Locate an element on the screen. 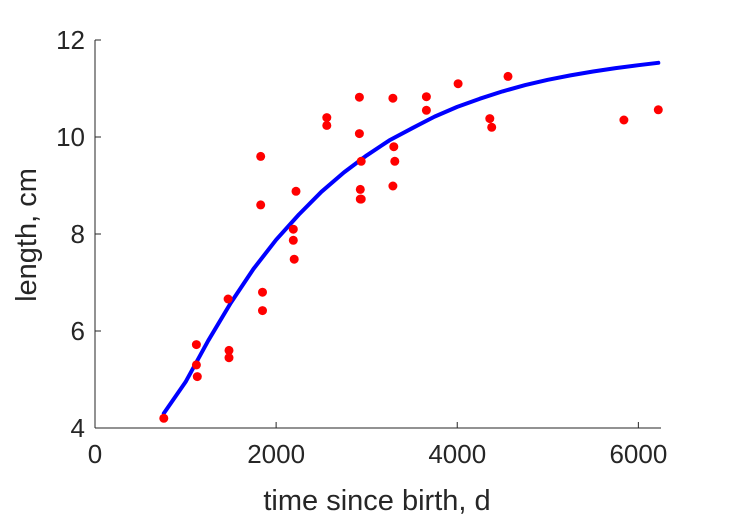 This screenshot has width=729, height=521. y-tick-label: 6 is located at coordinates (78, 331).